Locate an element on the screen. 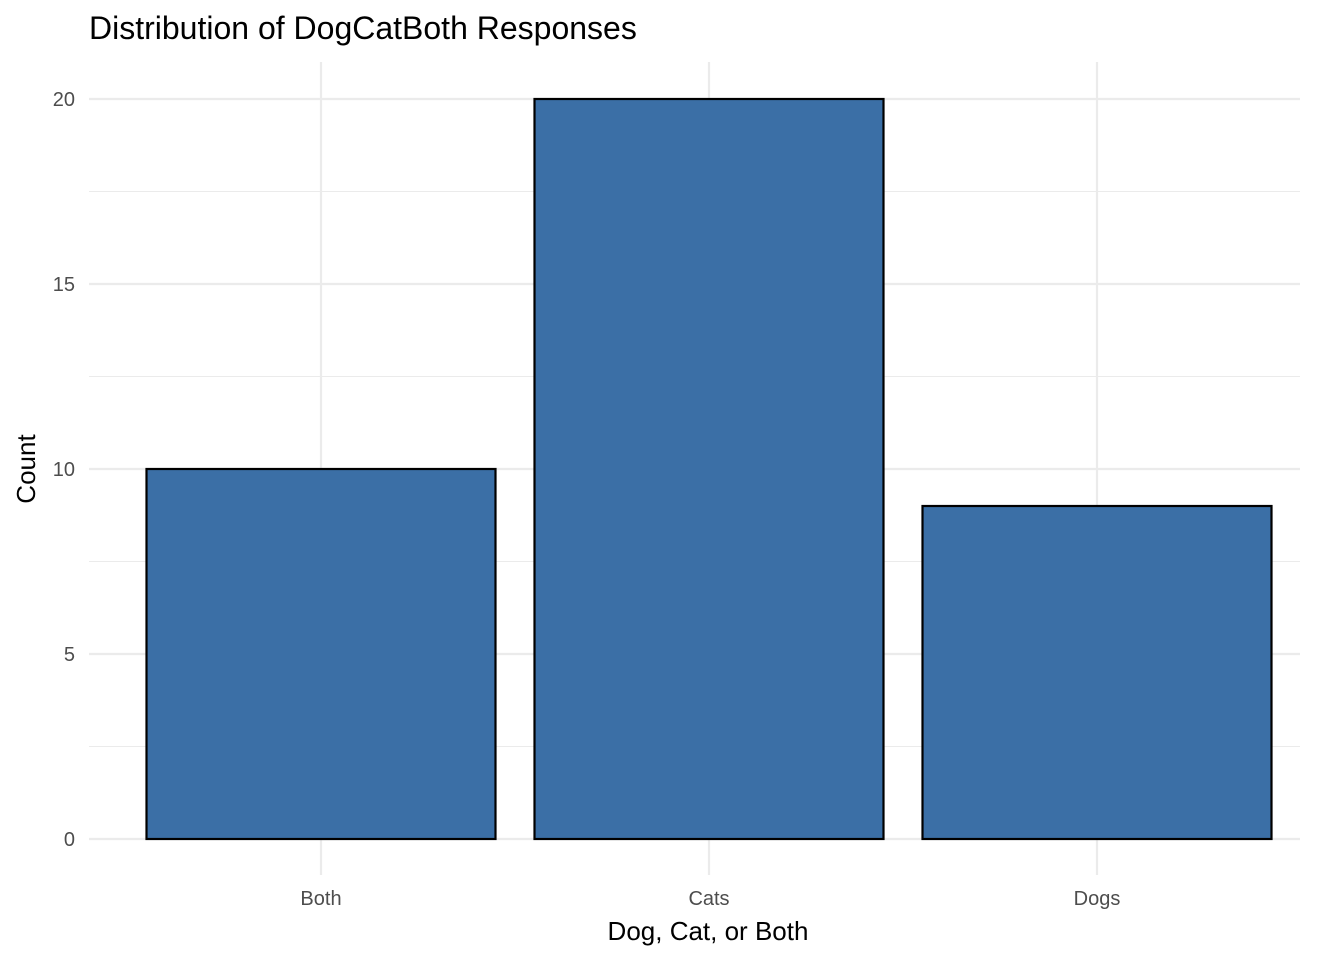 This screenshot has height=960, width=1344. y-tick-label: 5 is located at coordinates (69, 655).